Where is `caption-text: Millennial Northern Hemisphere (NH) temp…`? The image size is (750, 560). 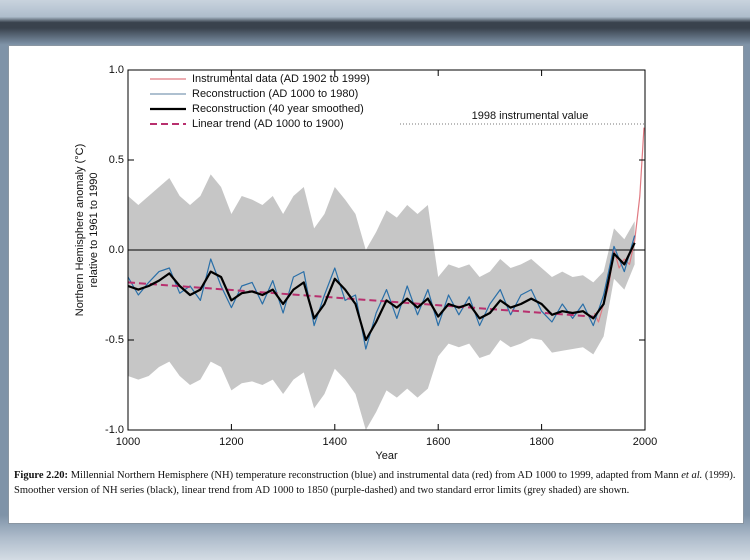 caption-text: Millennial Northern Hemisphere (NH) temp… is located at coordinates (375, 475).